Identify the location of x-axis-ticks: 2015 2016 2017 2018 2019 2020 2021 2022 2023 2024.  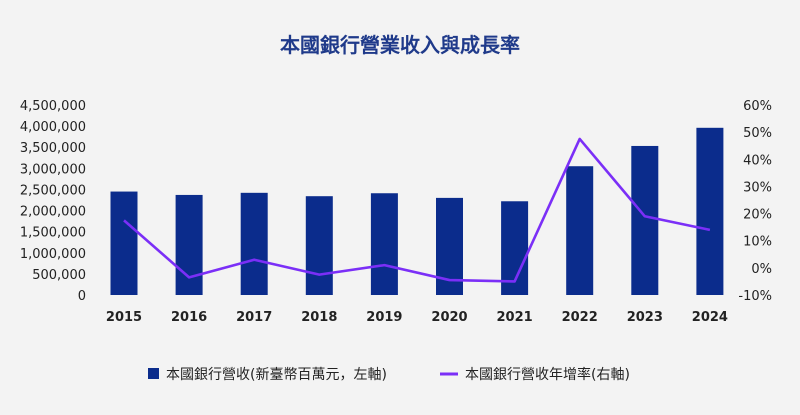
(417, 317).